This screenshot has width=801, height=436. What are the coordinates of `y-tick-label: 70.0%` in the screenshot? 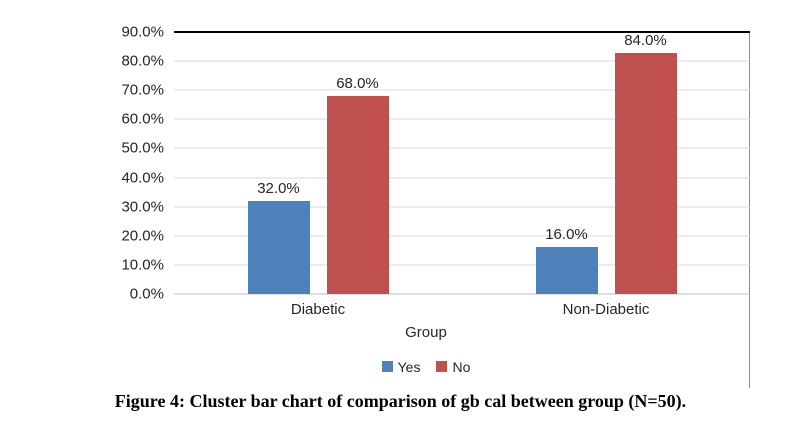 It's located at (142, 90).